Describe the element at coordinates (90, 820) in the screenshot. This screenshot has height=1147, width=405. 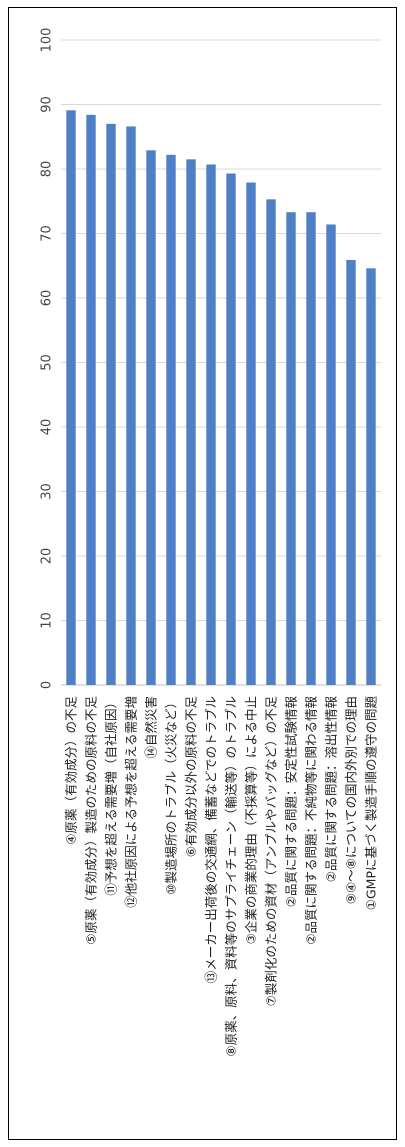
I see `category-label: ⑤原薬（有効成分）製造のための原料の不足` at that location.